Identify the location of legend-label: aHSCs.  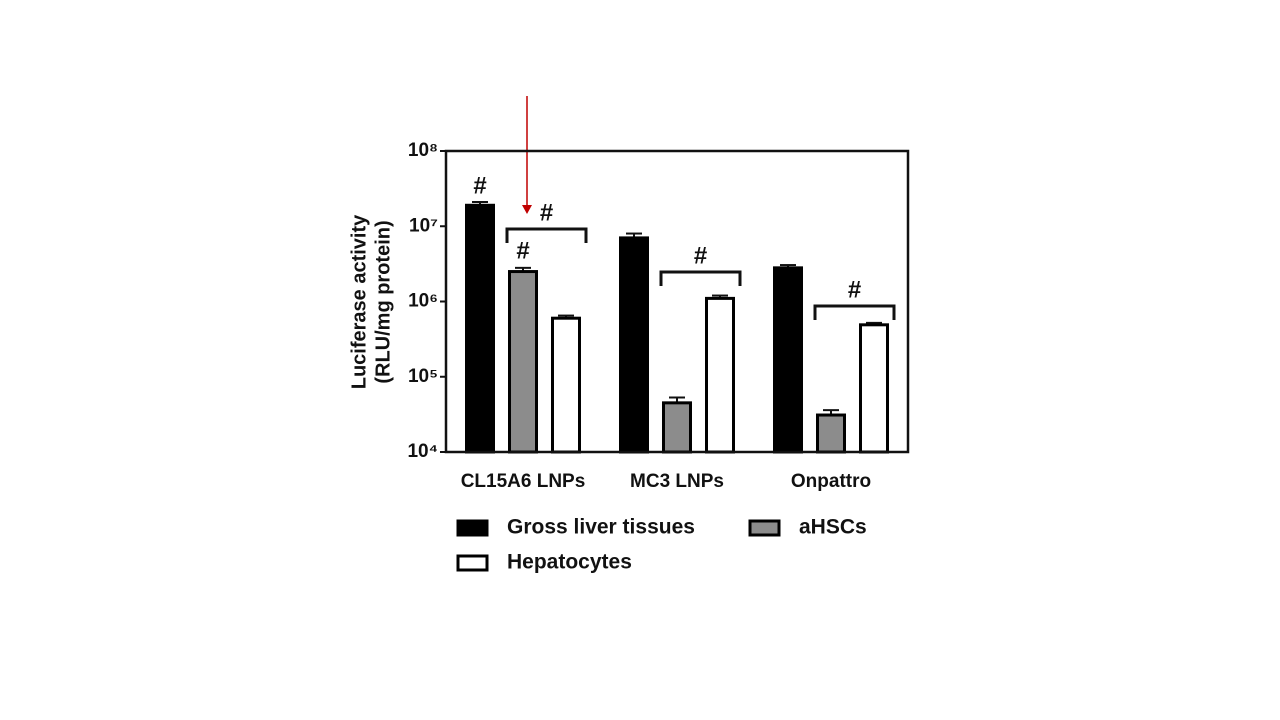
(833, 527).